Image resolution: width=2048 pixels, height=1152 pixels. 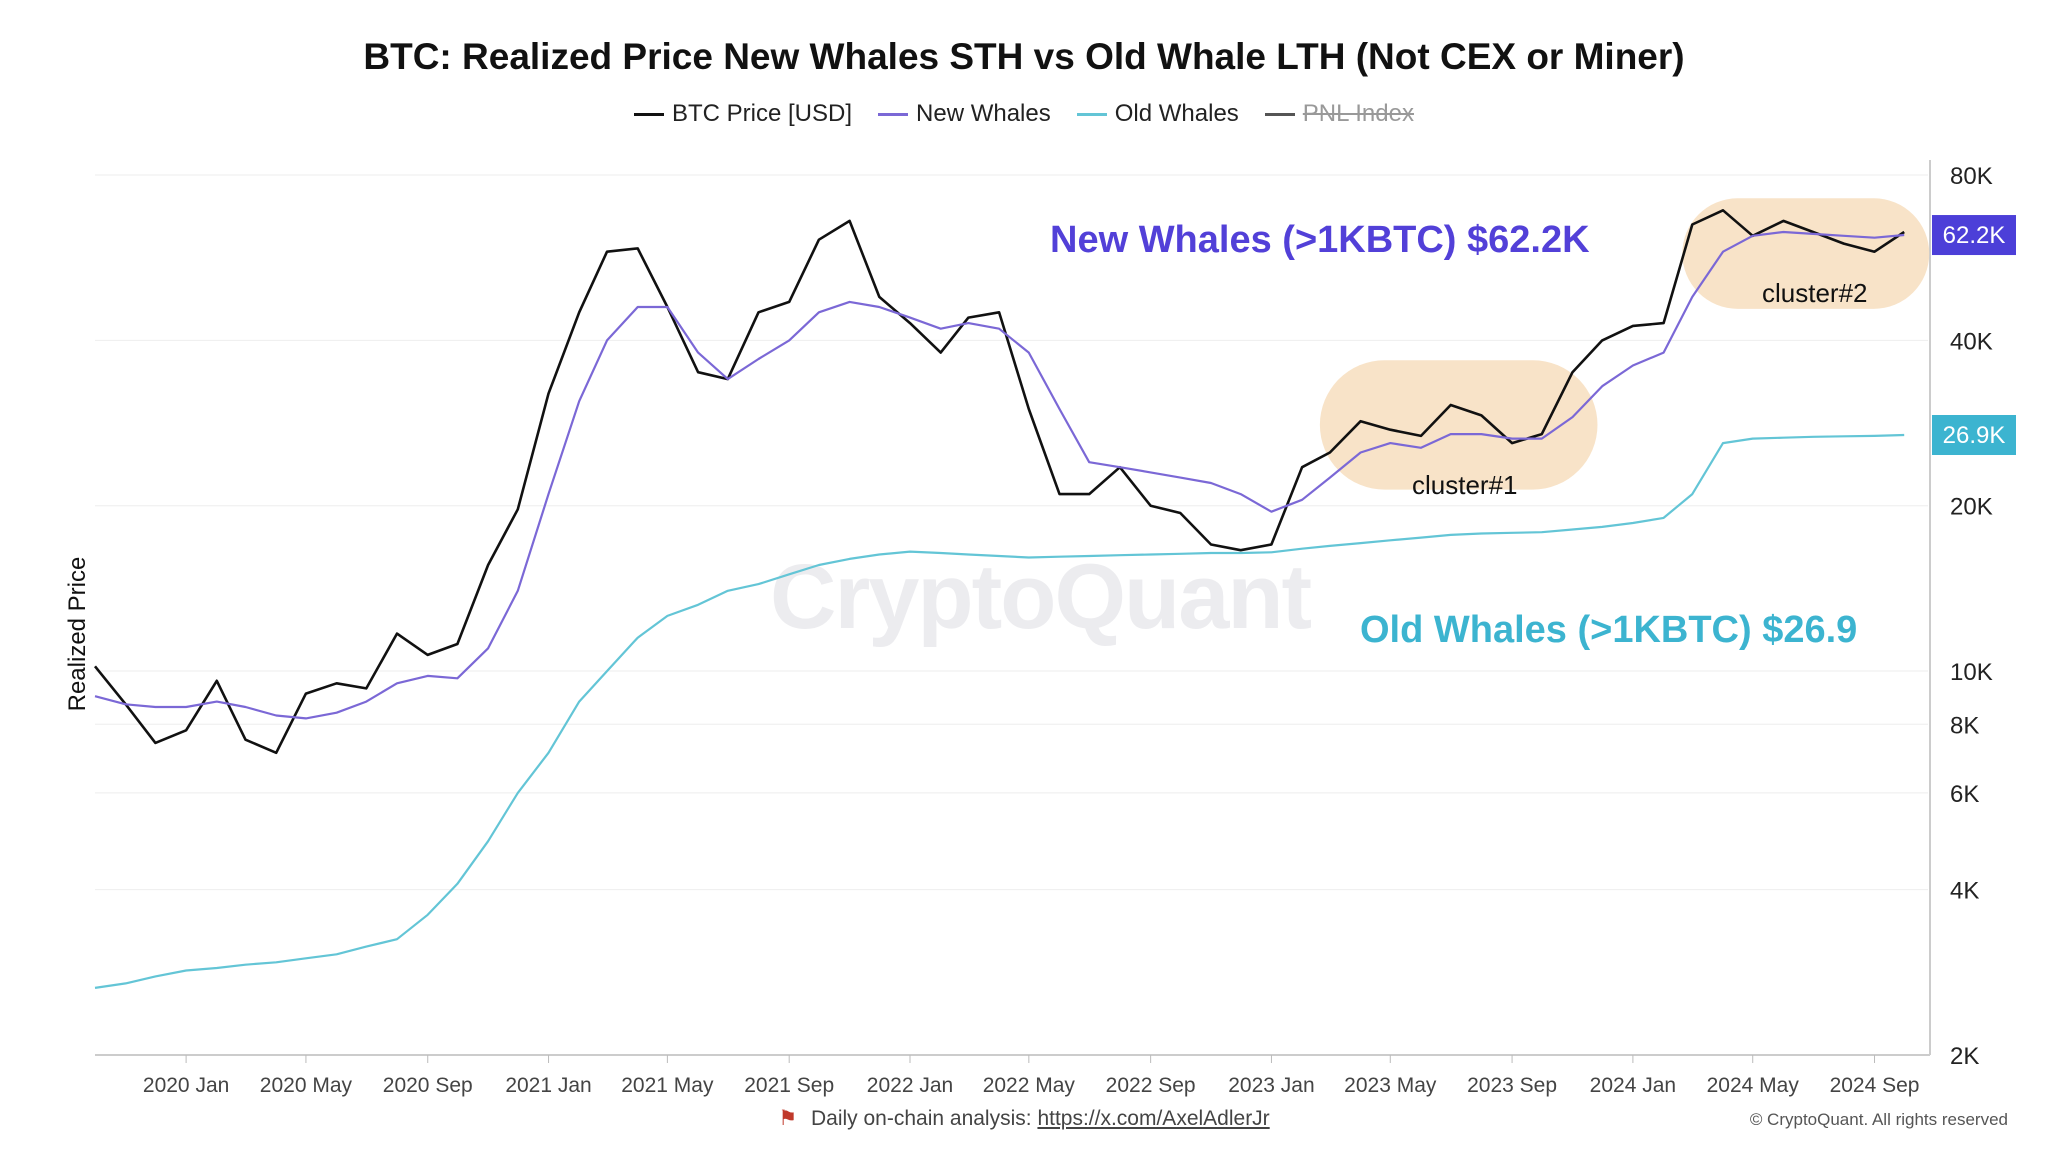 I want to click on y-axis-label: Realized Price, so click(x=77, y=634).